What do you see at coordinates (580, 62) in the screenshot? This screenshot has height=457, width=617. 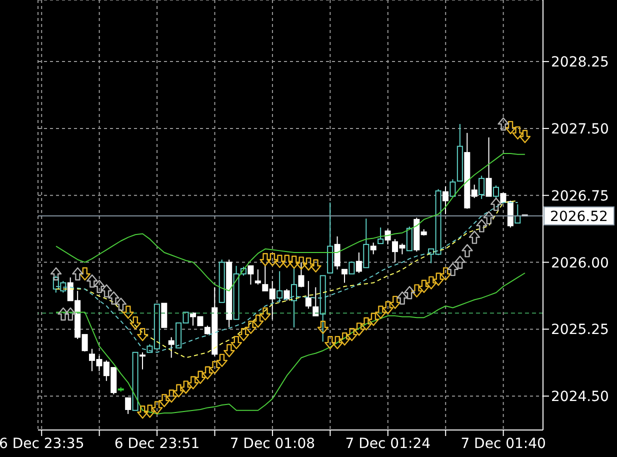 I see `y-tick-label: 2028.25` at bounding box center [580, 62].